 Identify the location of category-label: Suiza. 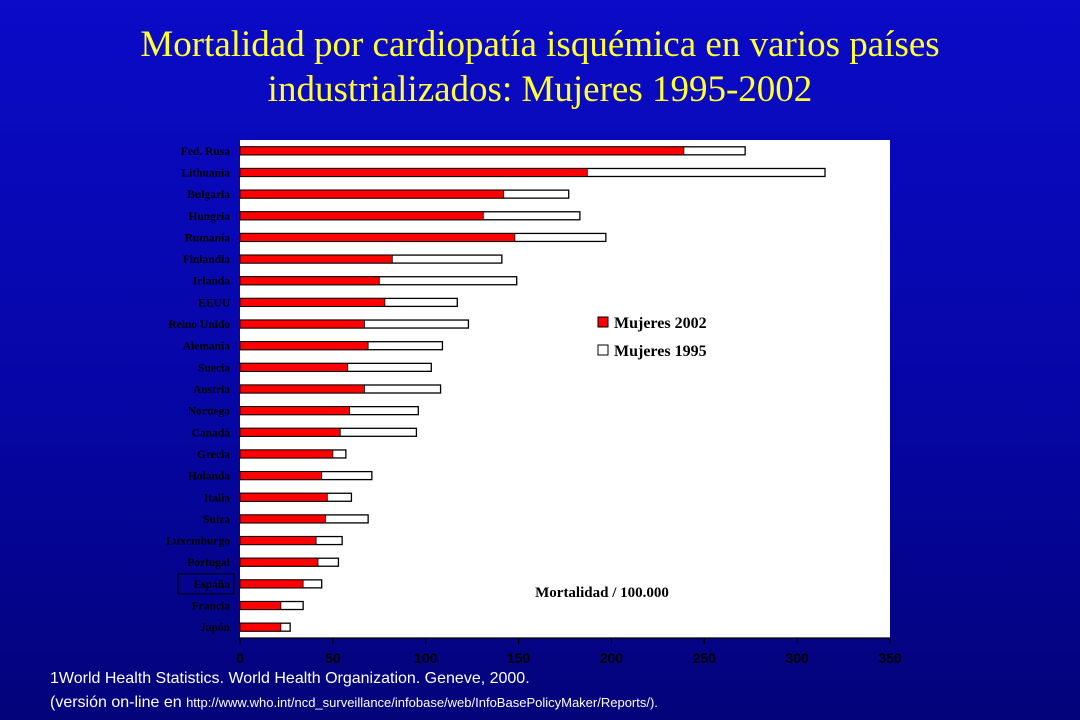
(216, 520).